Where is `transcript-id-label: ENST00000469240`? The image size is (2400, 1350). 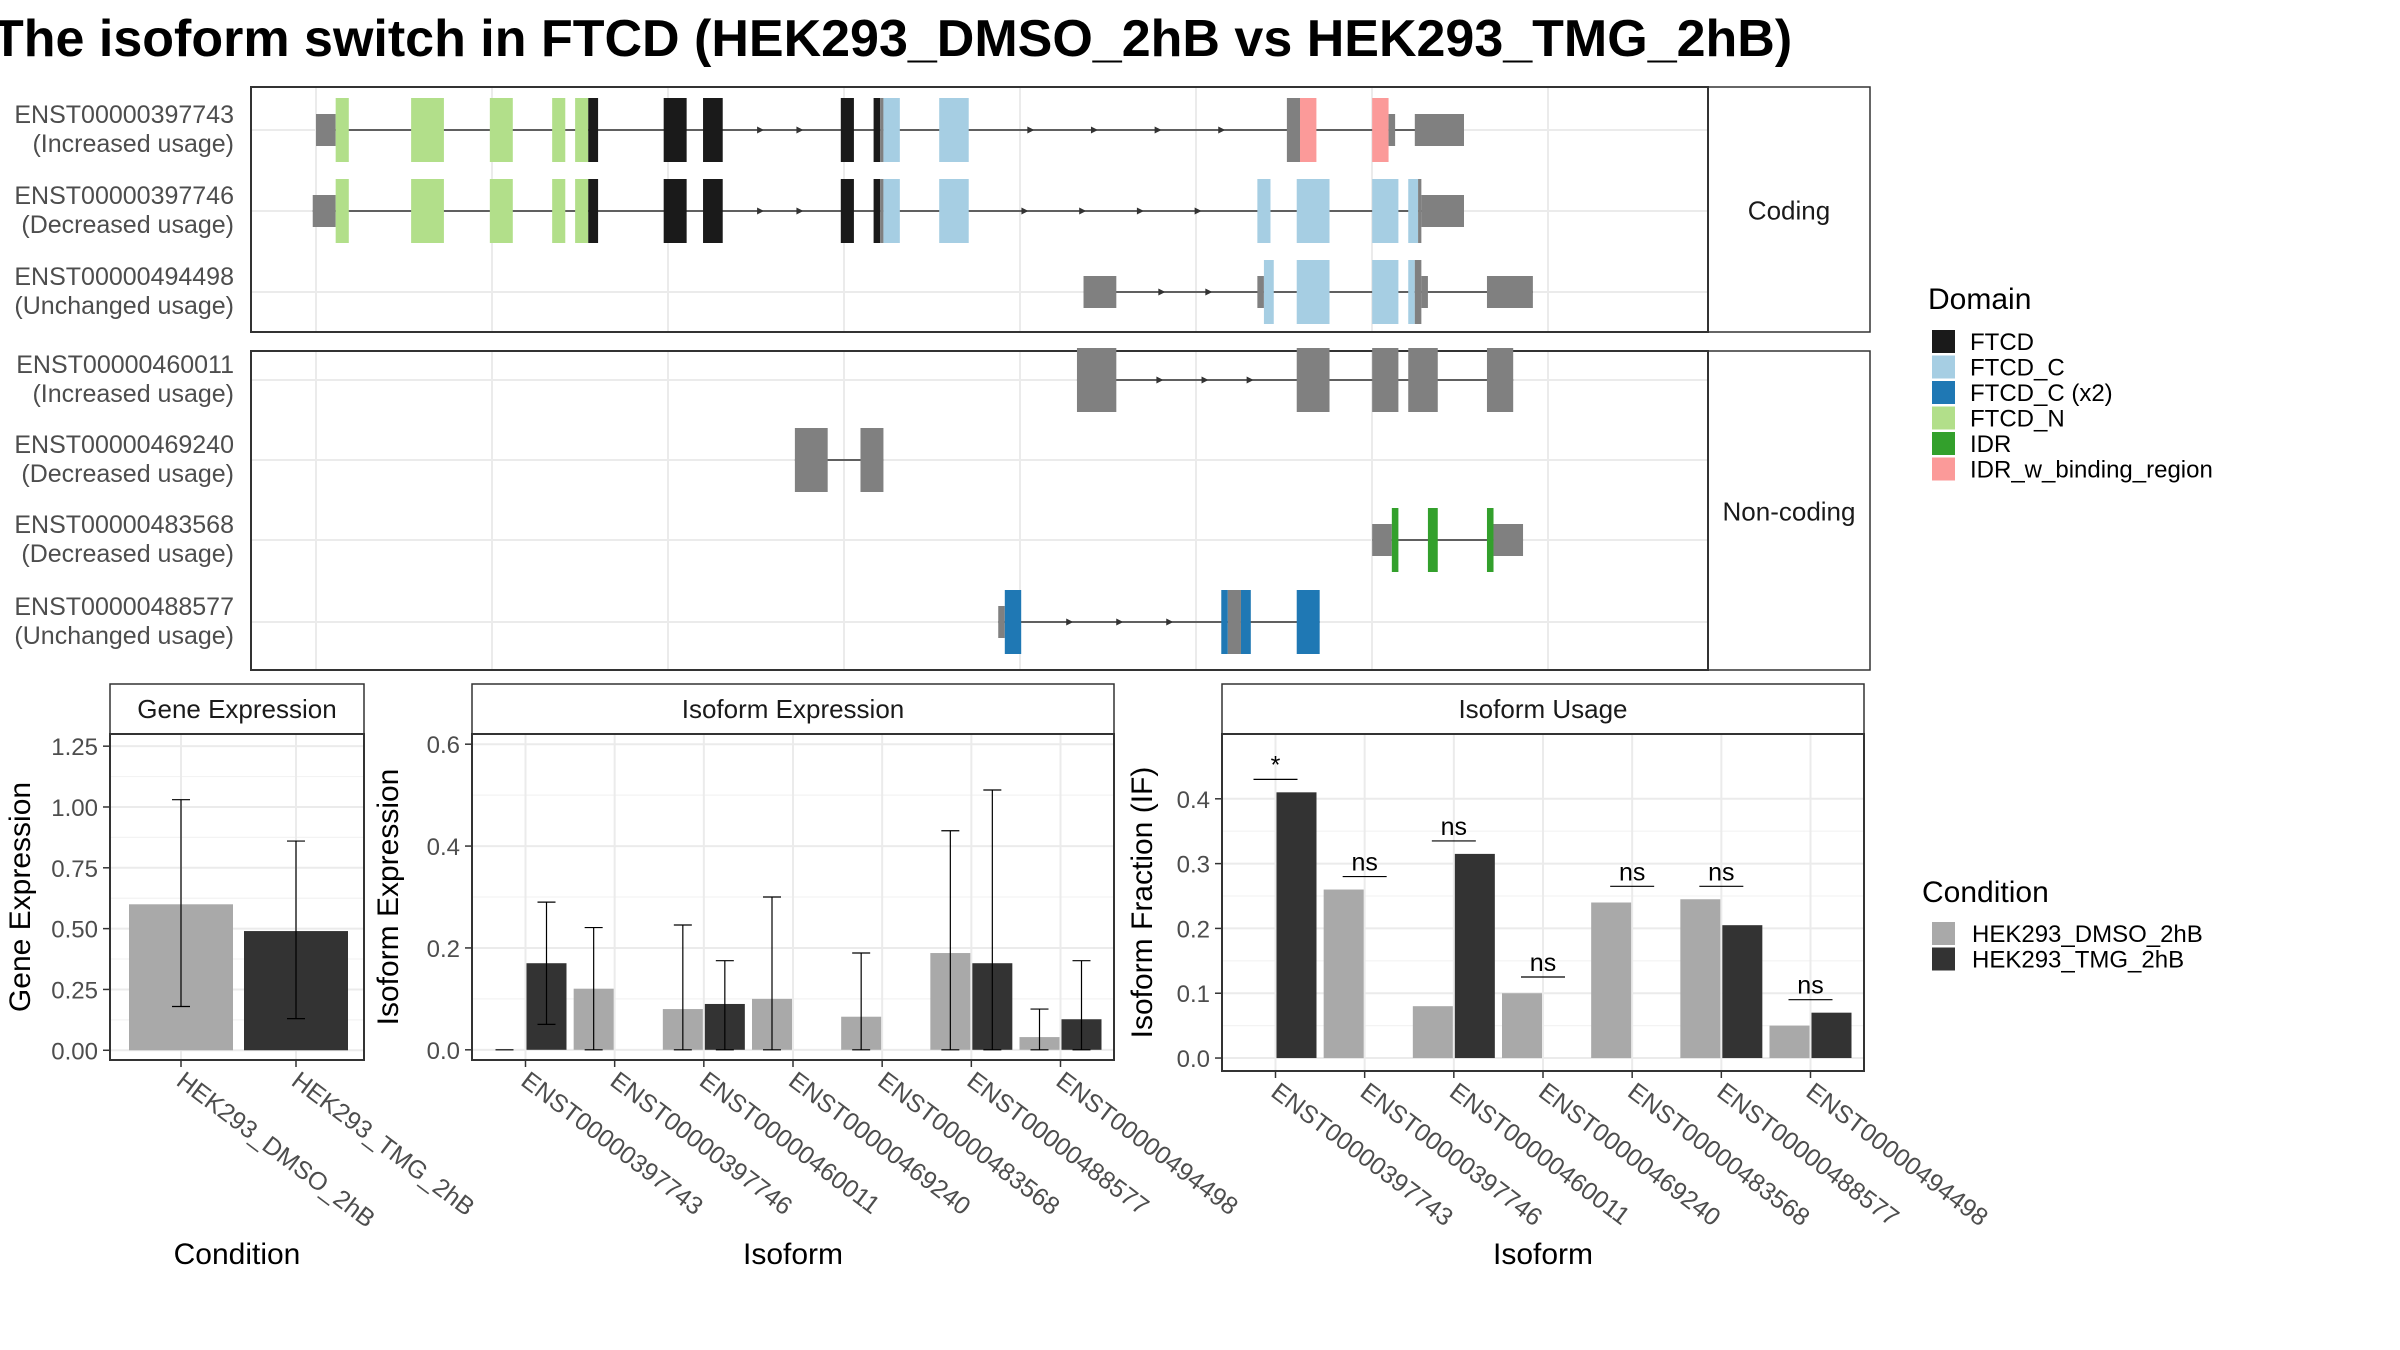
transcript-id-label: ENST00000469240 is located at coordinates (124, 445).